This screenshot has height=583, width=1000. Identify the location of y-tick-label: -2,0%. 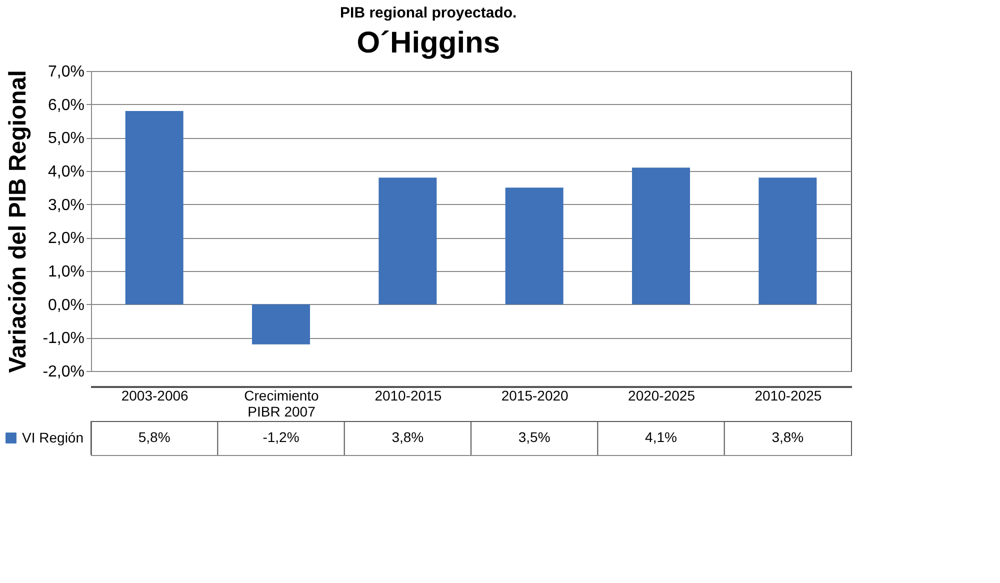
(63, 372).